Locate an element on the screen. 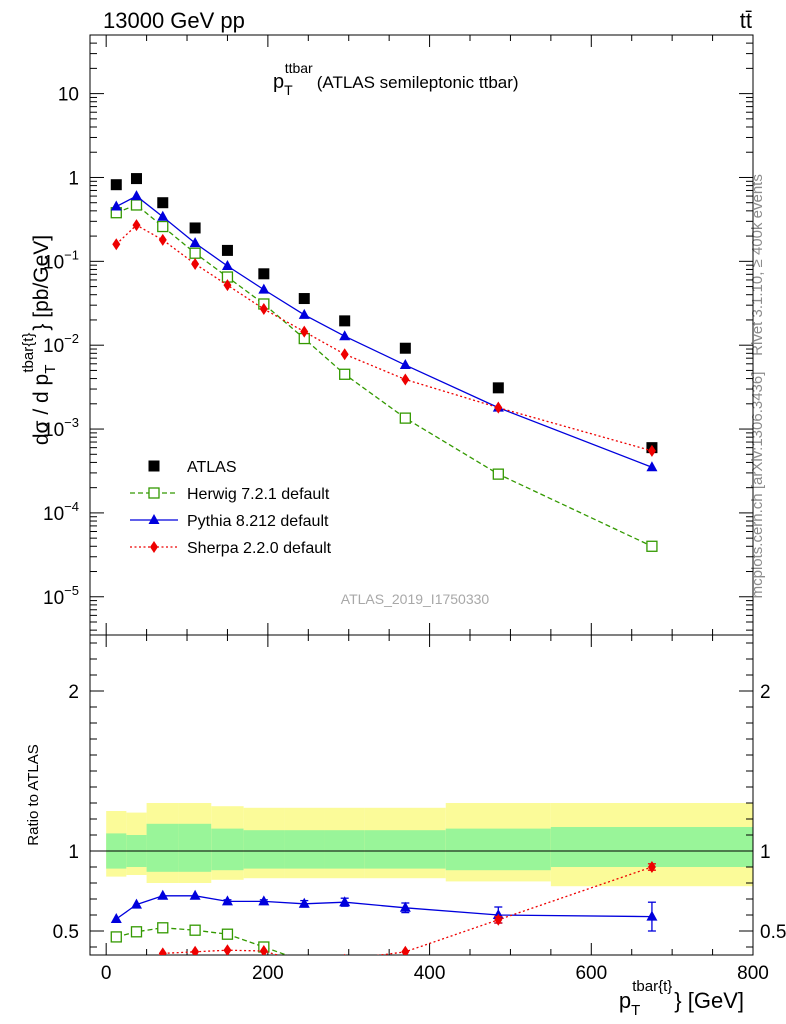 The image size is (786, 1024). xlabel-sup: tbar{t} is located at coordinates (652, 986).